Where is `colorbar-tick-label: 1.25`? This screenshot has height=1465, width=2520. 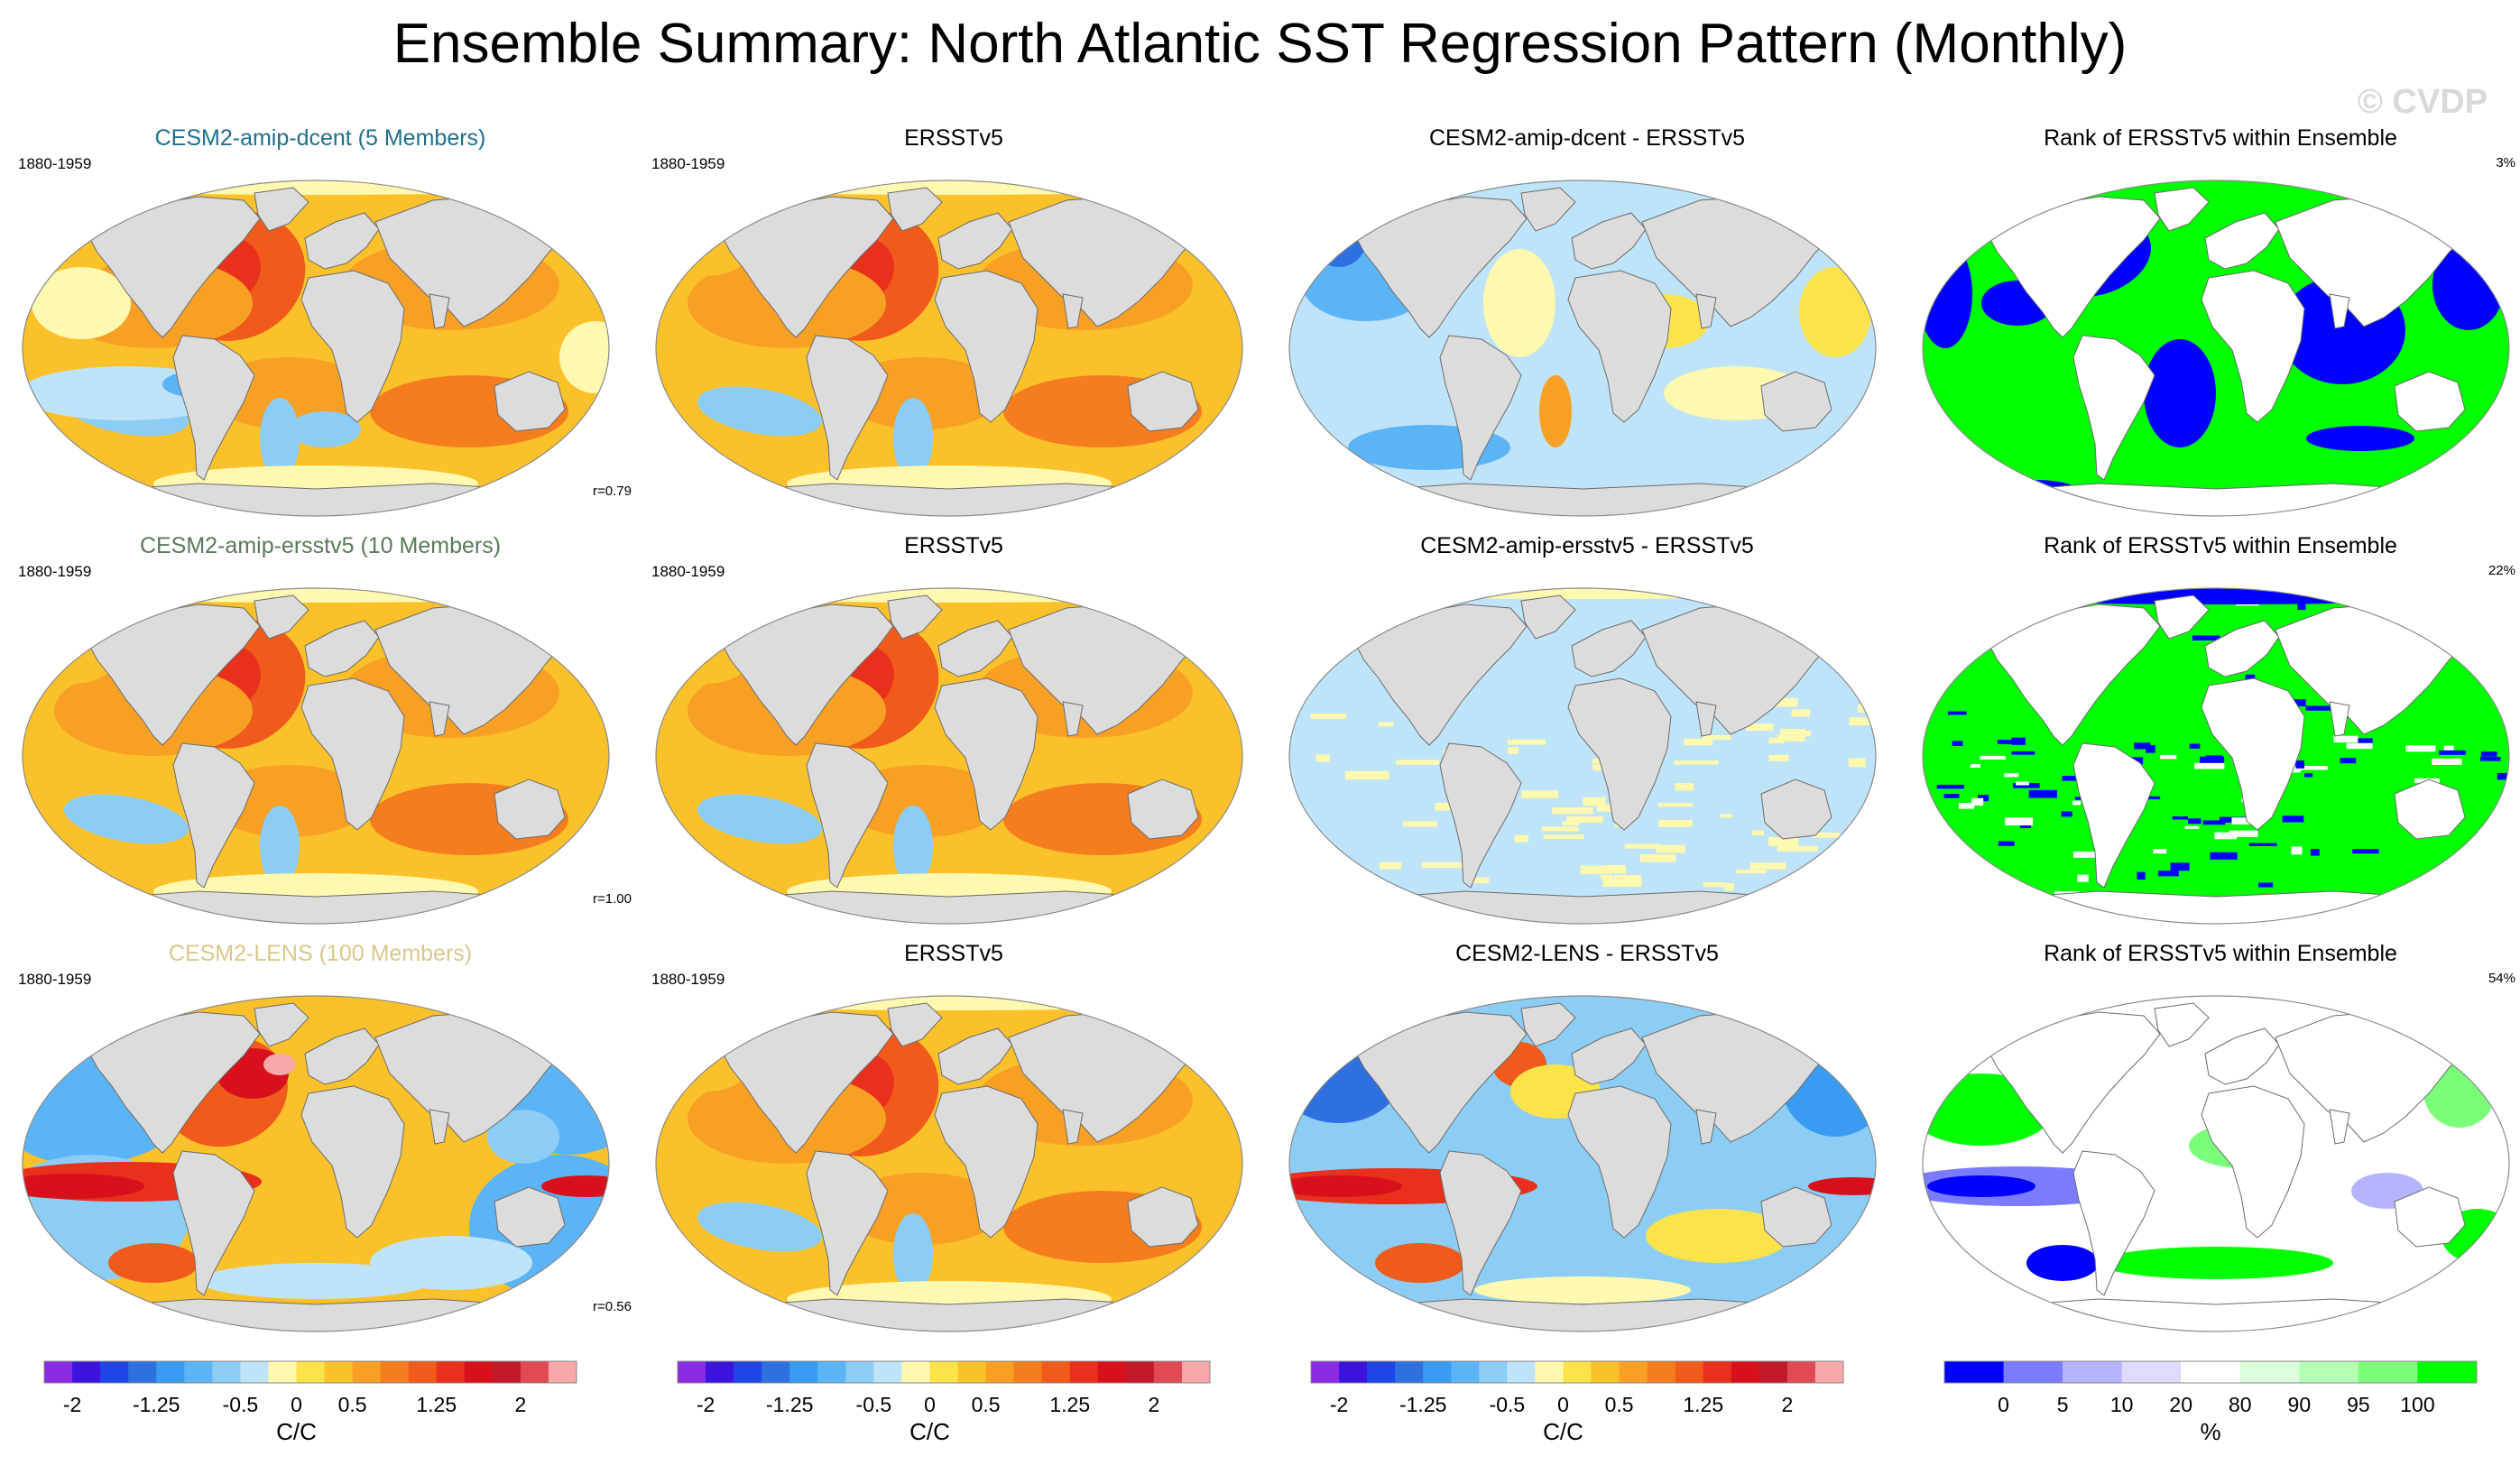 colorbar-tick-label: 1.25 is located at coordinates (436, 1405).